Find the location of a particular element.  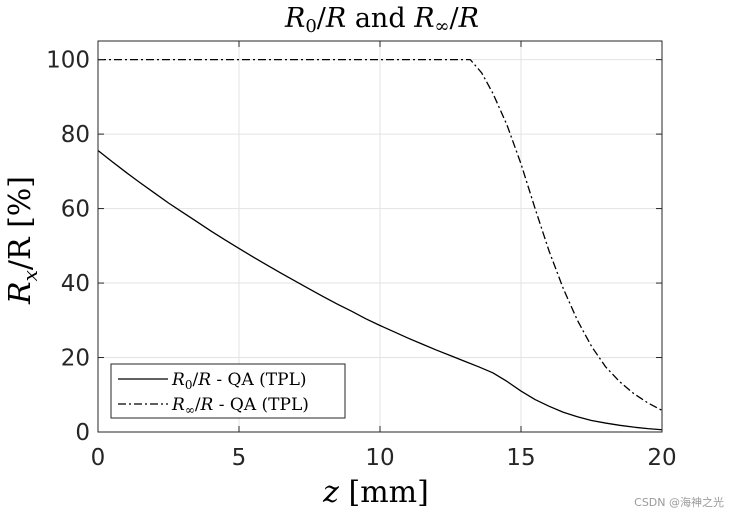

y-tick-label: 0 is located at coordinates (82, 433).